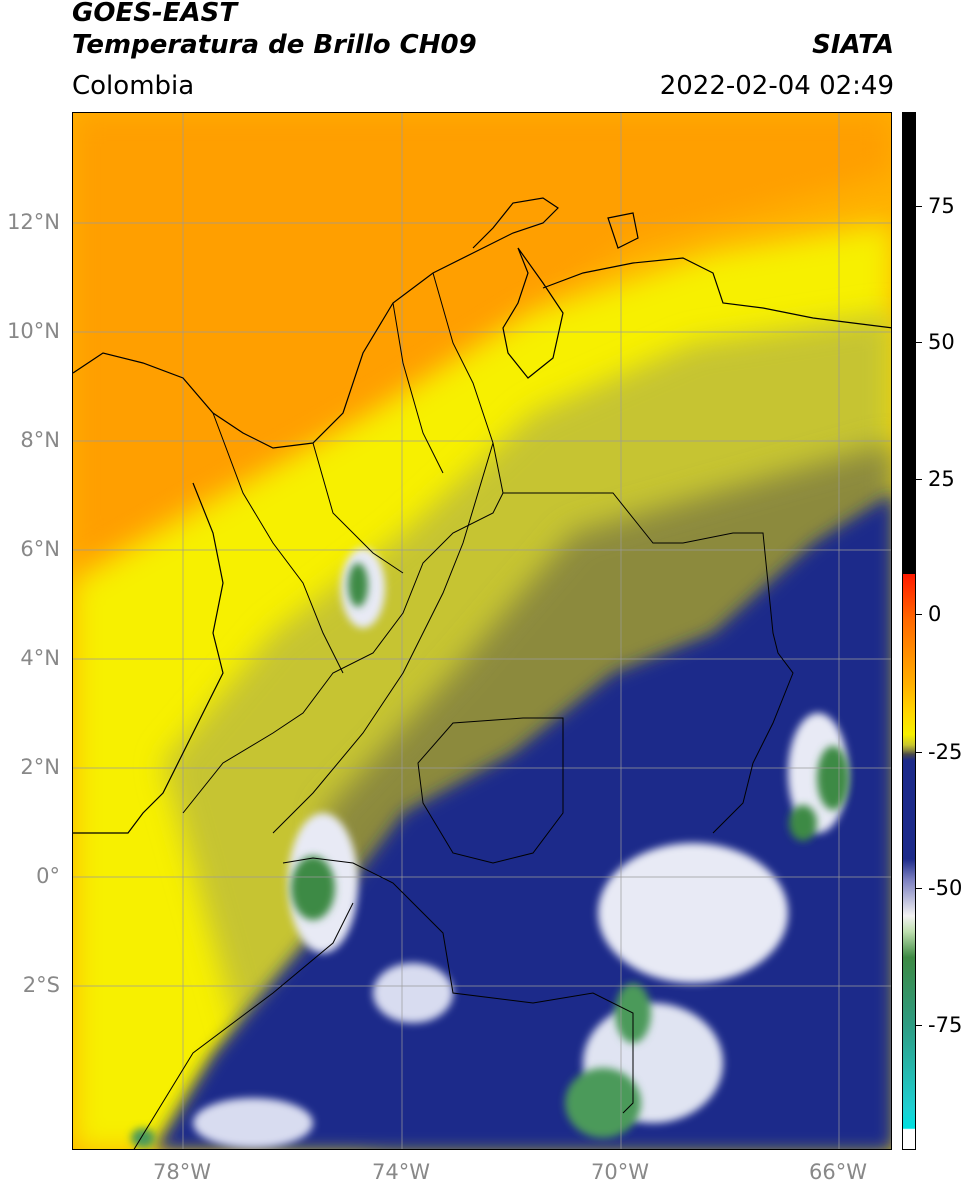 The height and width of the screenshot is (1190, 966). I want to click on lat-label: 8°N, so click(40, 440).